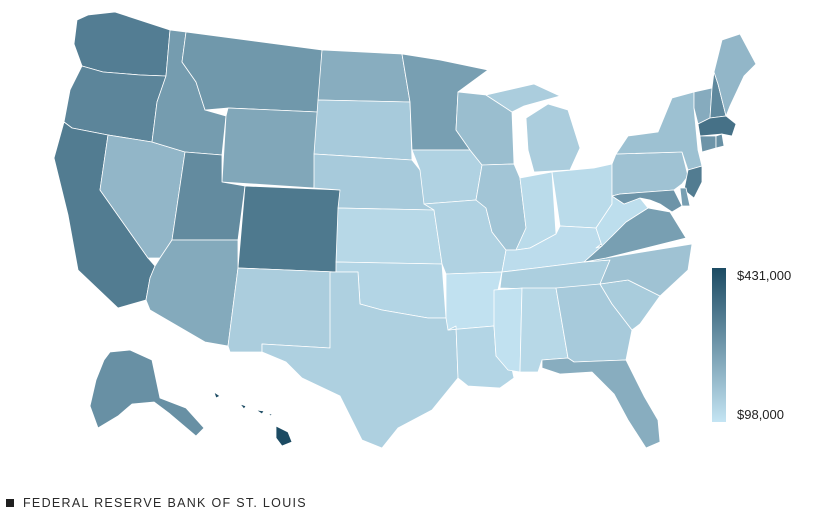 The height and width of the screenshot is (513, 825). I want to click on state-alaska, so click(147, 393).